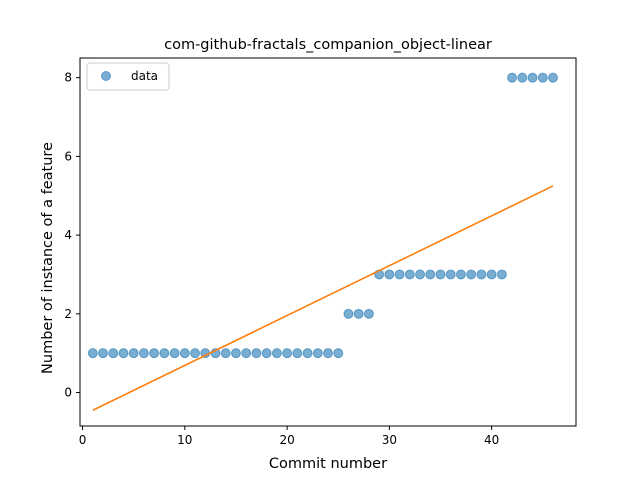  I want to click on x-axis-label: Commit number, so click(328, 464).